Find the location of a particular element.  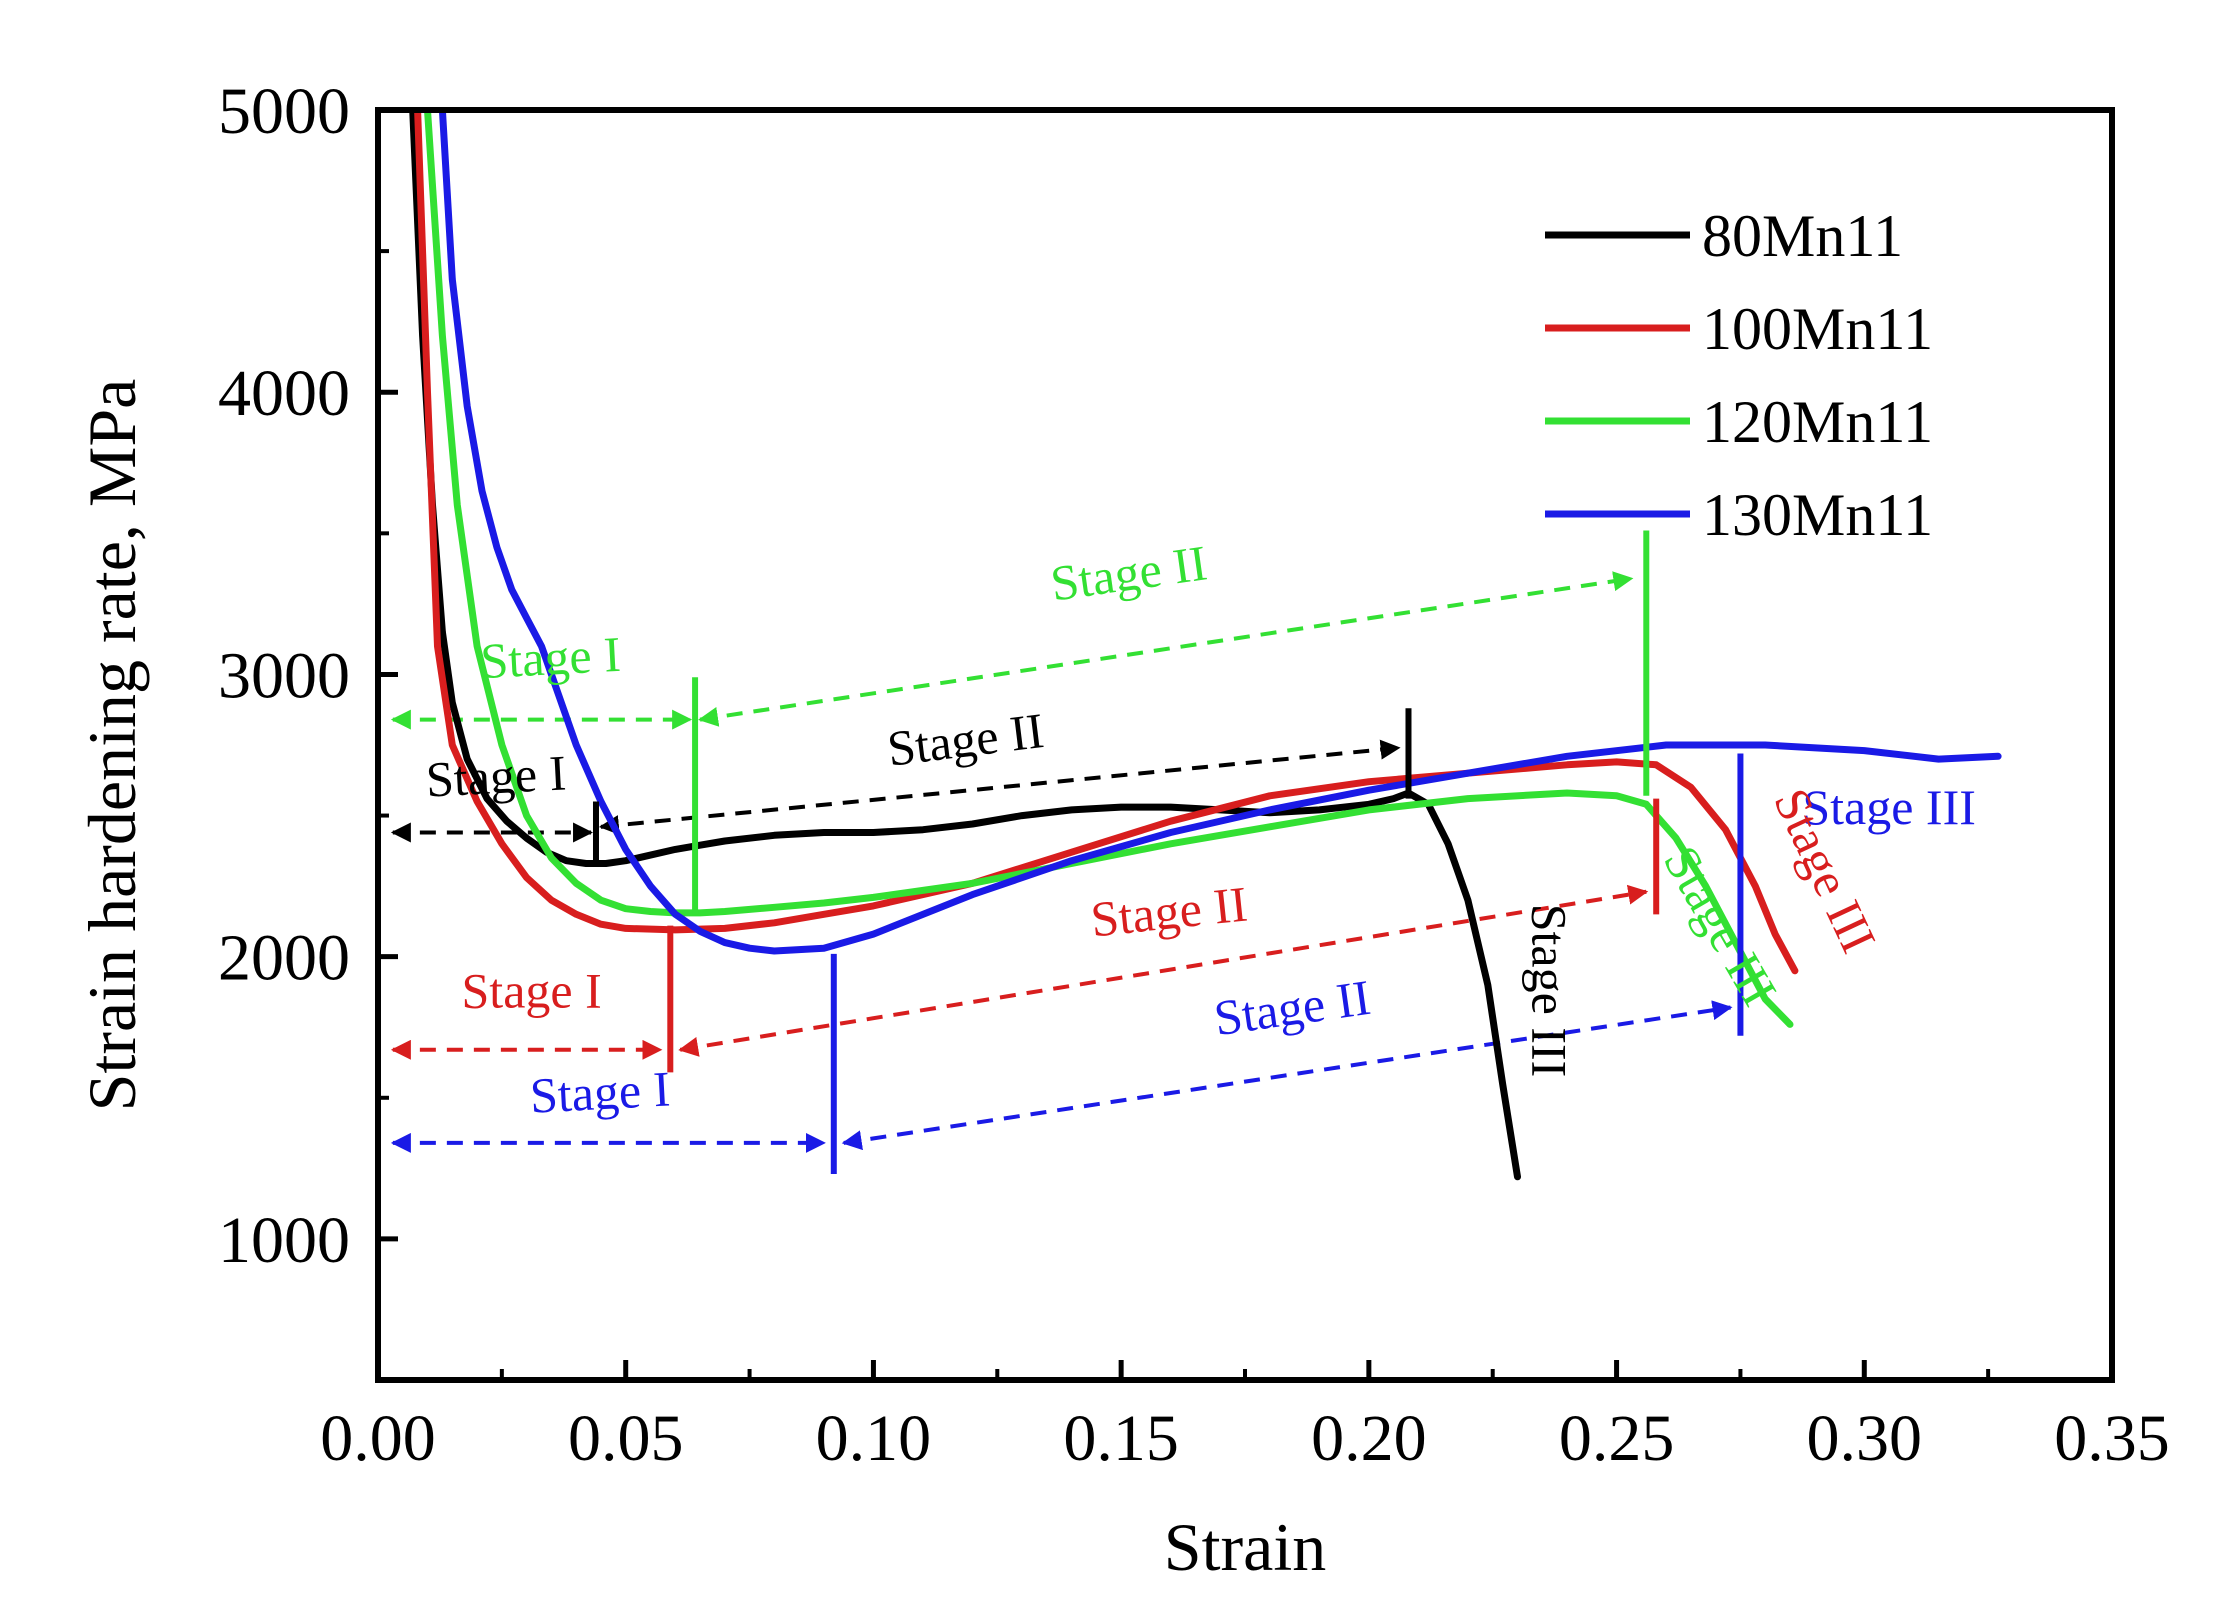

x-tick-label: 0.05 is located at coordinates (626, 1438).